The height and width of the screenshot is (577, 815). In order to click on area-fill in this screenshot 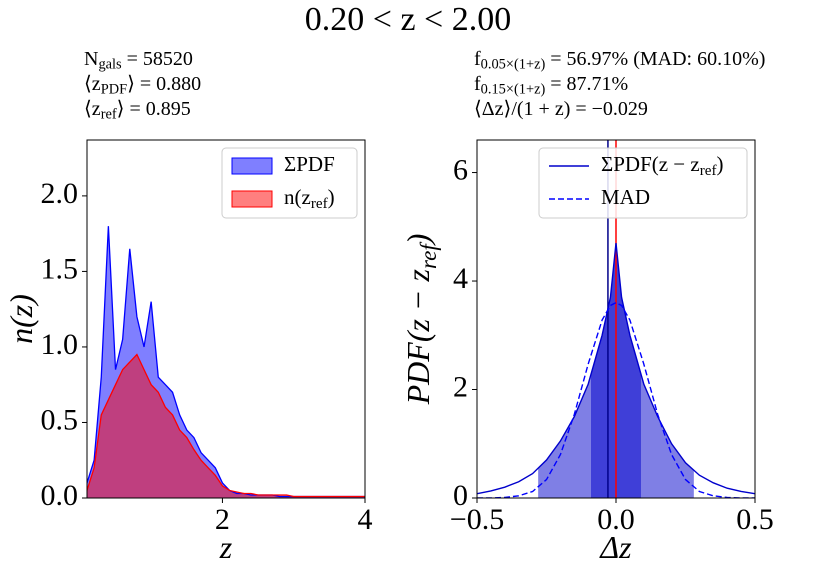, I will do `click(226, 426)`.